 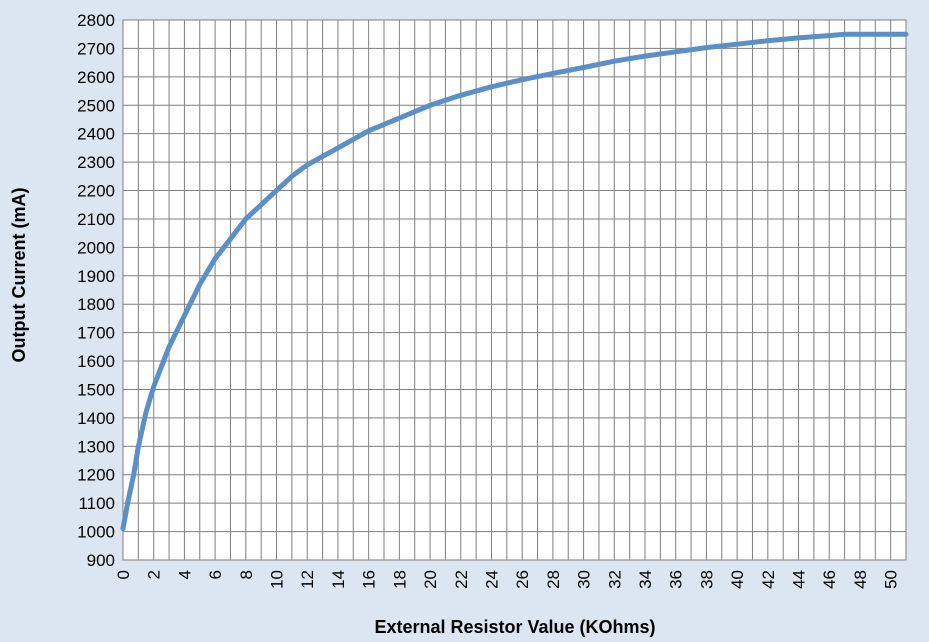 What do you see at coordinates (584, 579) in the screenshot?
I see `x-tick-label: 30` at bounding box center [584, 579].